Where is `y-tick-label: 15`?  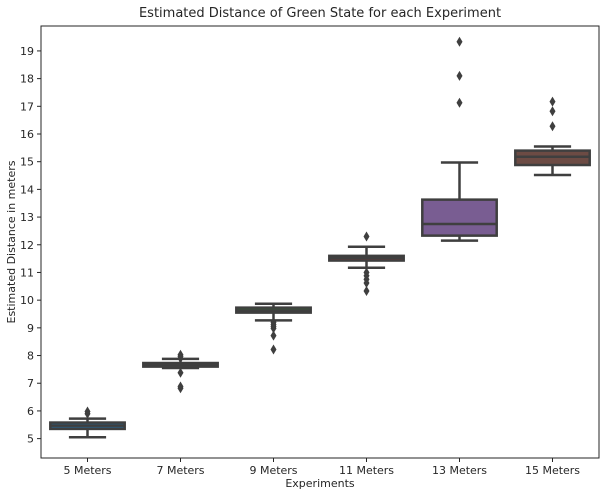
y-tick-label: 15 is located at coordinates (27, 162).